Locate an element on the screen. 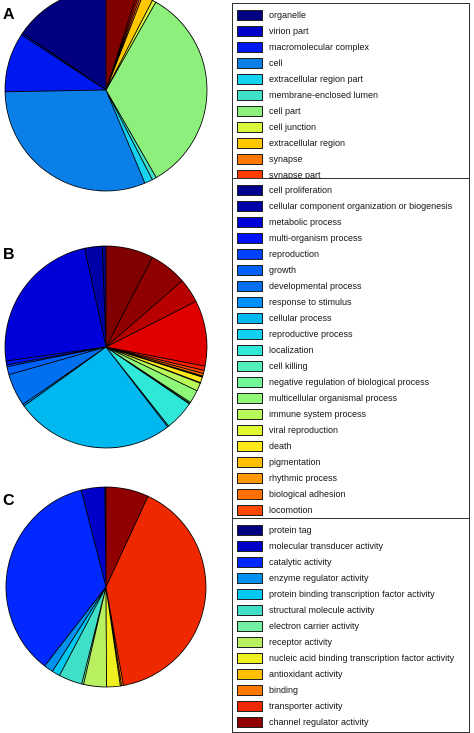 Image resolution: width=474 pixels, height=733 pixels. legend-item-cell-part: cell part is located at coordinates (351, 111).